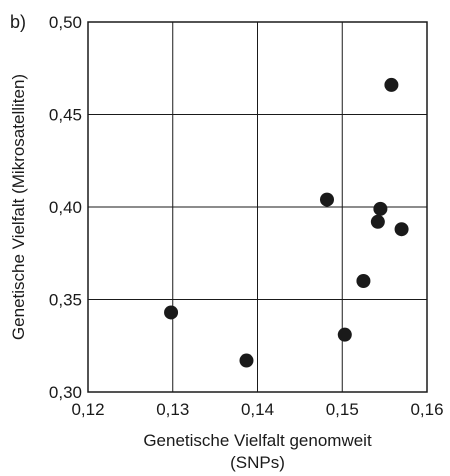 Image resolution: width=450 pixels, height=476 pixels. I want to click on x-tick-labels: 0,12 0,13 0,14 0,15 0,16, so click(257, 409).